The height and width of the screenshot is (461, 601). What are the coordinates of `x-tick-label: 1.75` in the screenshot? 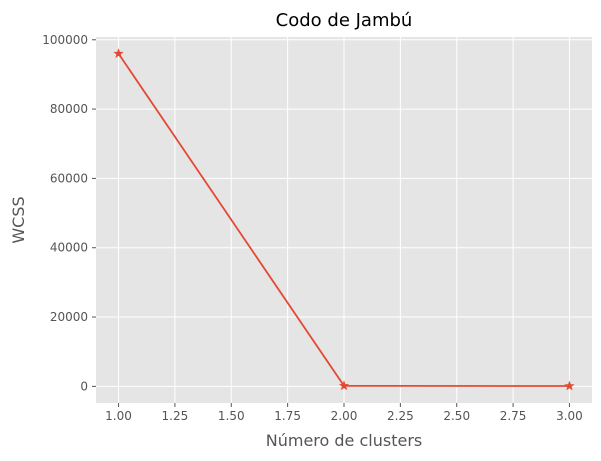 It's located at (287, 416).